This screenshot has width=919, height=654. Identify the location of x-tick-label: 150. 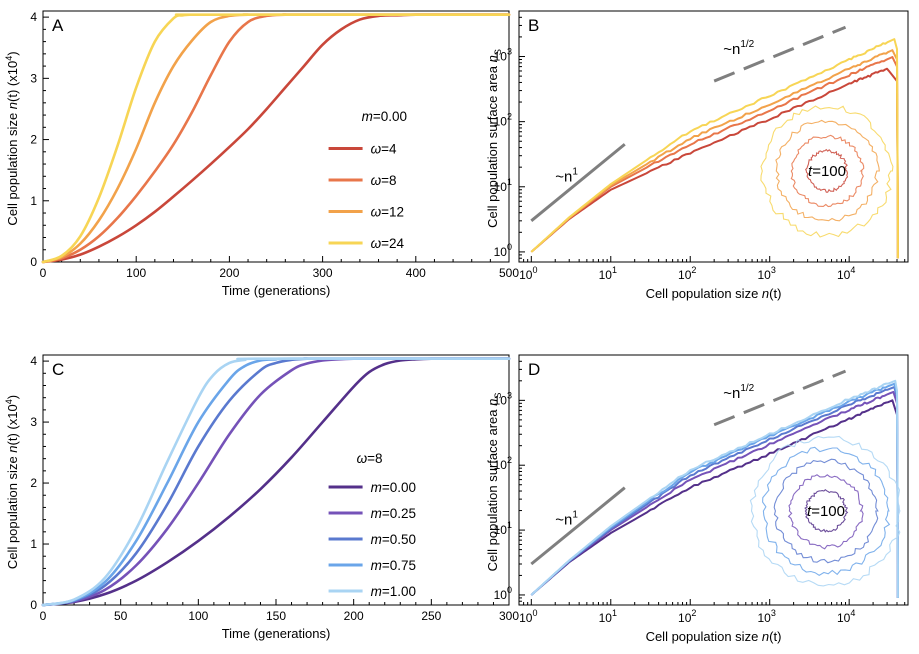
(276, 616).